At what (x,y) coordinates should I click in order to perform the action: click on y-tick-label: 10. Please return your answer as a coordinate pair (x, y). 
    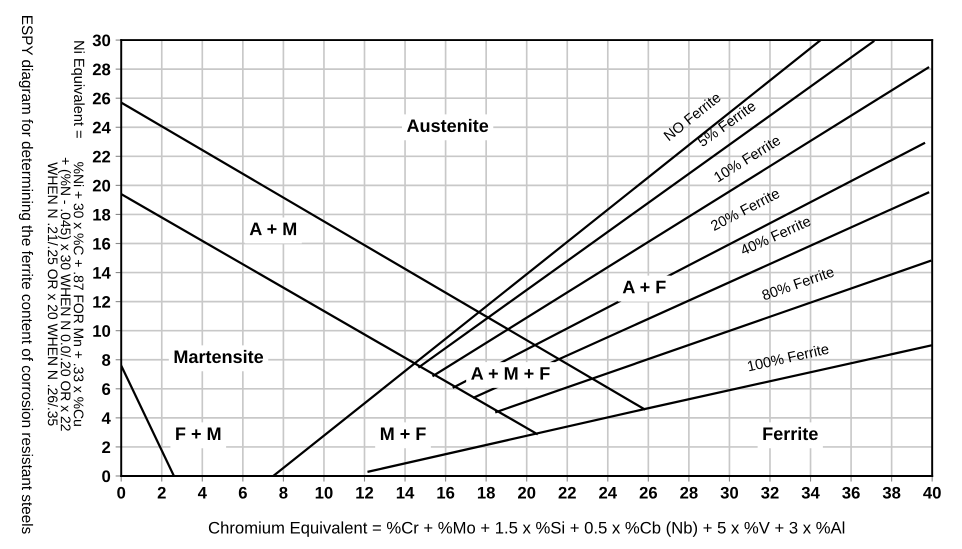
    Looking at the image, I should click on (101, 331).